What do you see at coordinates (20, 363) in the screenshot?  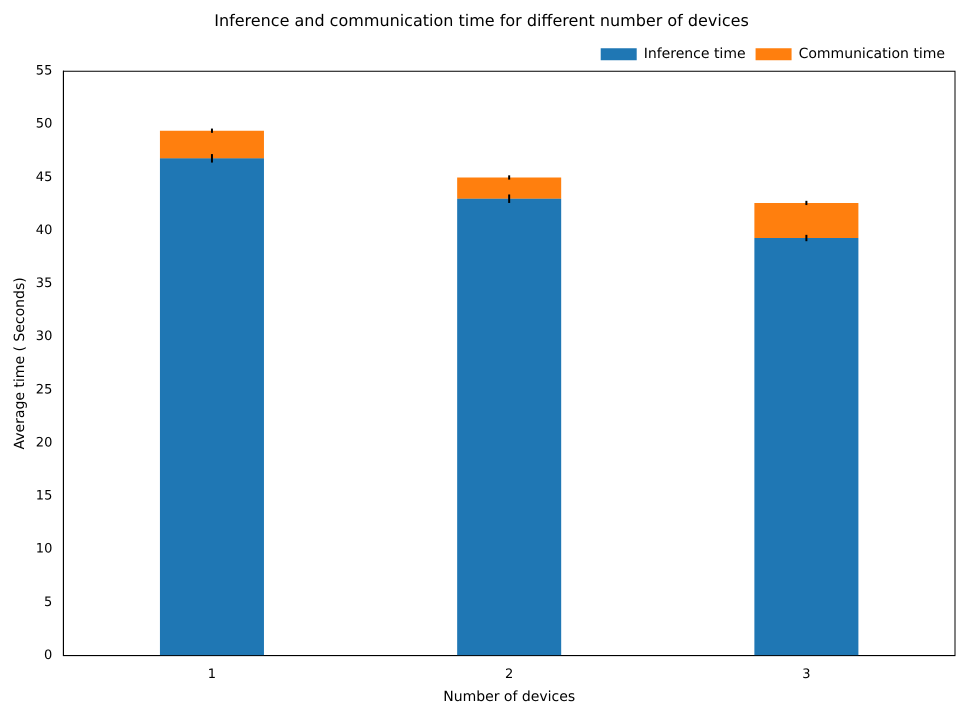 I see `y-axis-title: Average time ( Seconds)` at bounding box center [20, 363].